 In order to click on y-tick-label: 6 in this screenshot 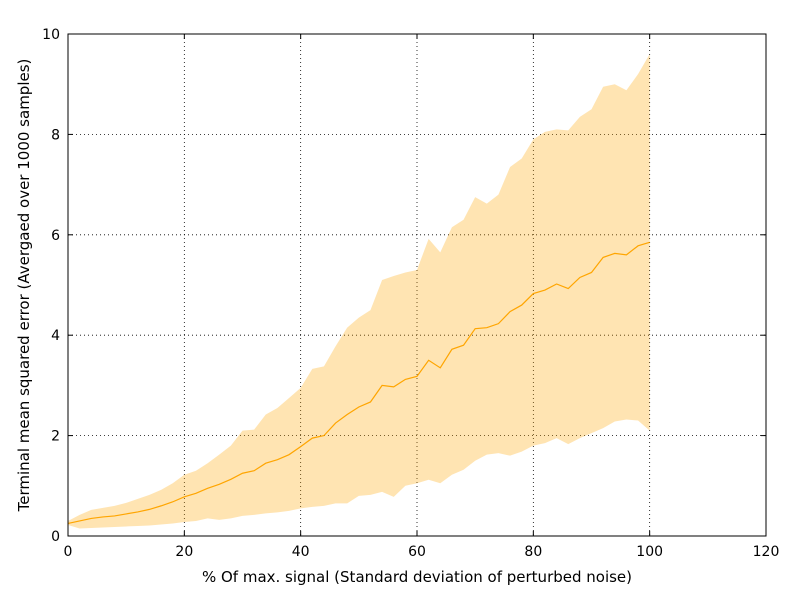, I will do `click(55, 236)`.